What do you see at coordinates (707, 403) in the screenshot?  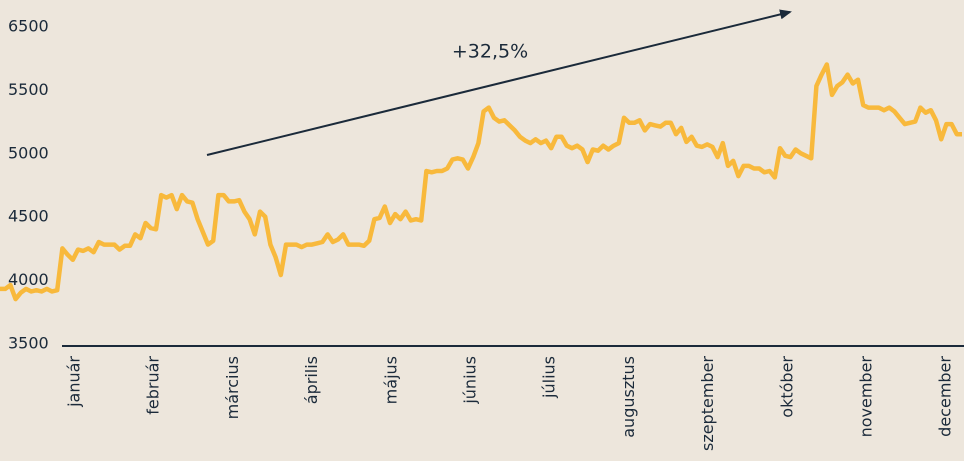 I see `x-tick-label: szeptember` at bounding box center [707, 403].